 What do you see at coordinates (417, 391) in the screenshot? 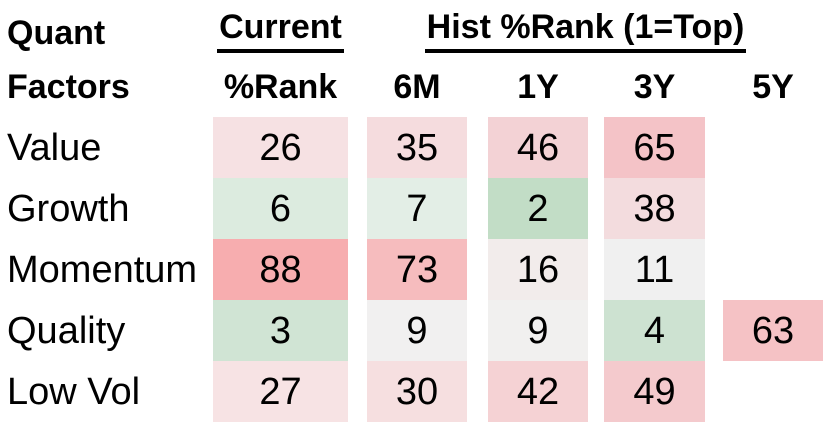
I see `heatmap-cell: 30` at bounding box center [417, 391].